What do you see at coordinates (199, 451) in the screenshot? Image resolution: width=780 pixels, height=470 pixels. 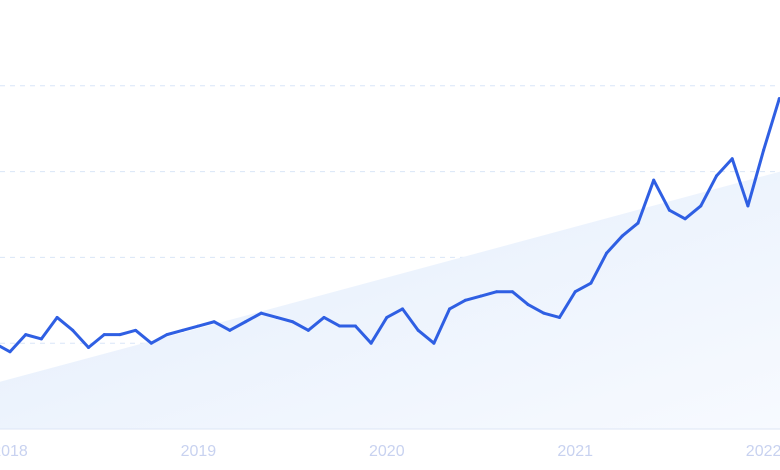 I see `x-tick-label: 2019` at bounding box center [199, 451].